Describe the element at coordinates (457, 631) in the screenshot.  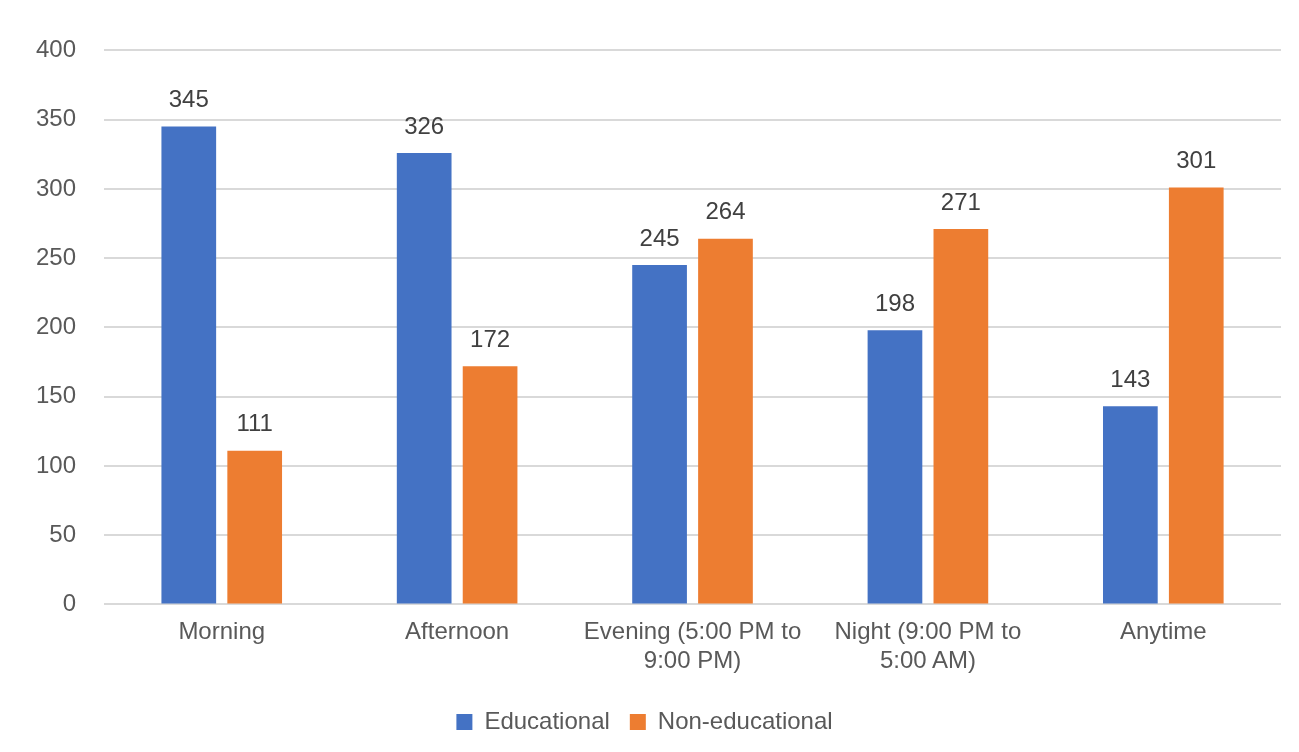
I see `x-tick-label: Afternoon` at that location.